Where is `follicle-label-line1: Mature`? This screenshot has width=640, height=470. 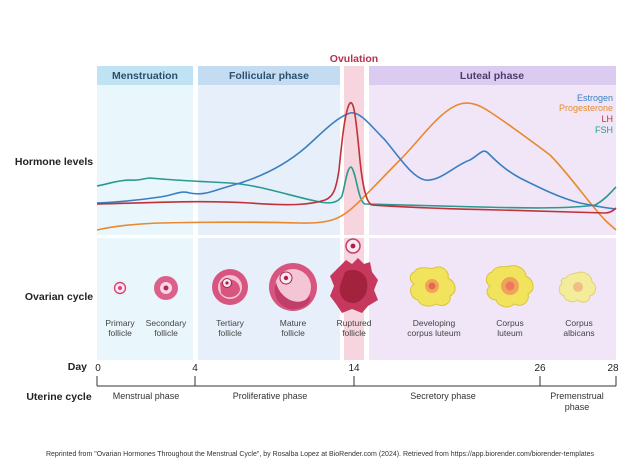
follicle-label-line1: Mature is located at coordinates (293, 323).